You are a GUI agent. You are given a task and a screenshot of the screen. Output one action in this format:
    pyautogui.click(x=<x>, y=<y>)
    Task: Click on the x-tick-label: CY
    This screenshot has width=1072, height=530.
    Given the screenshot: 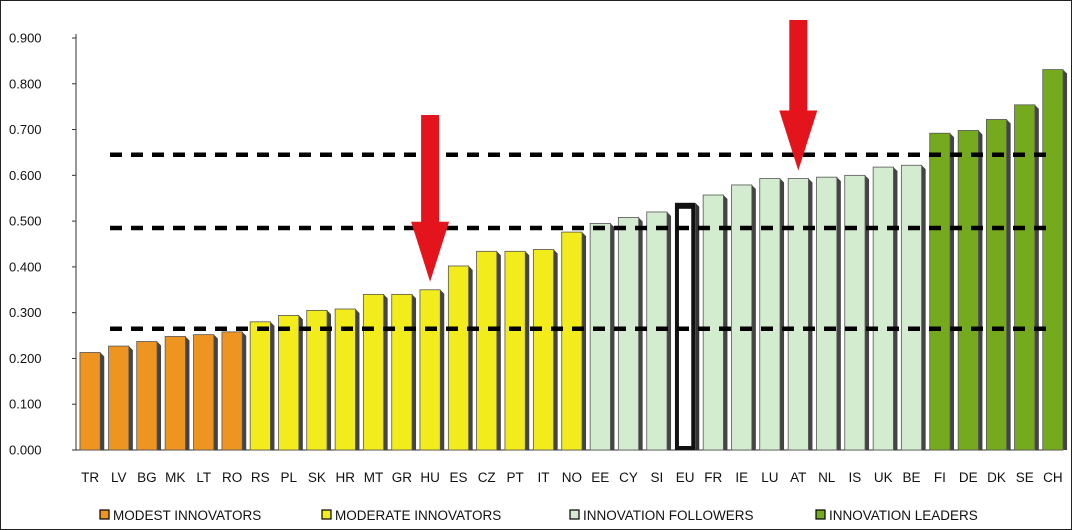 What is the action you would take?
    pyautogui.click(x=628, y=477)
    